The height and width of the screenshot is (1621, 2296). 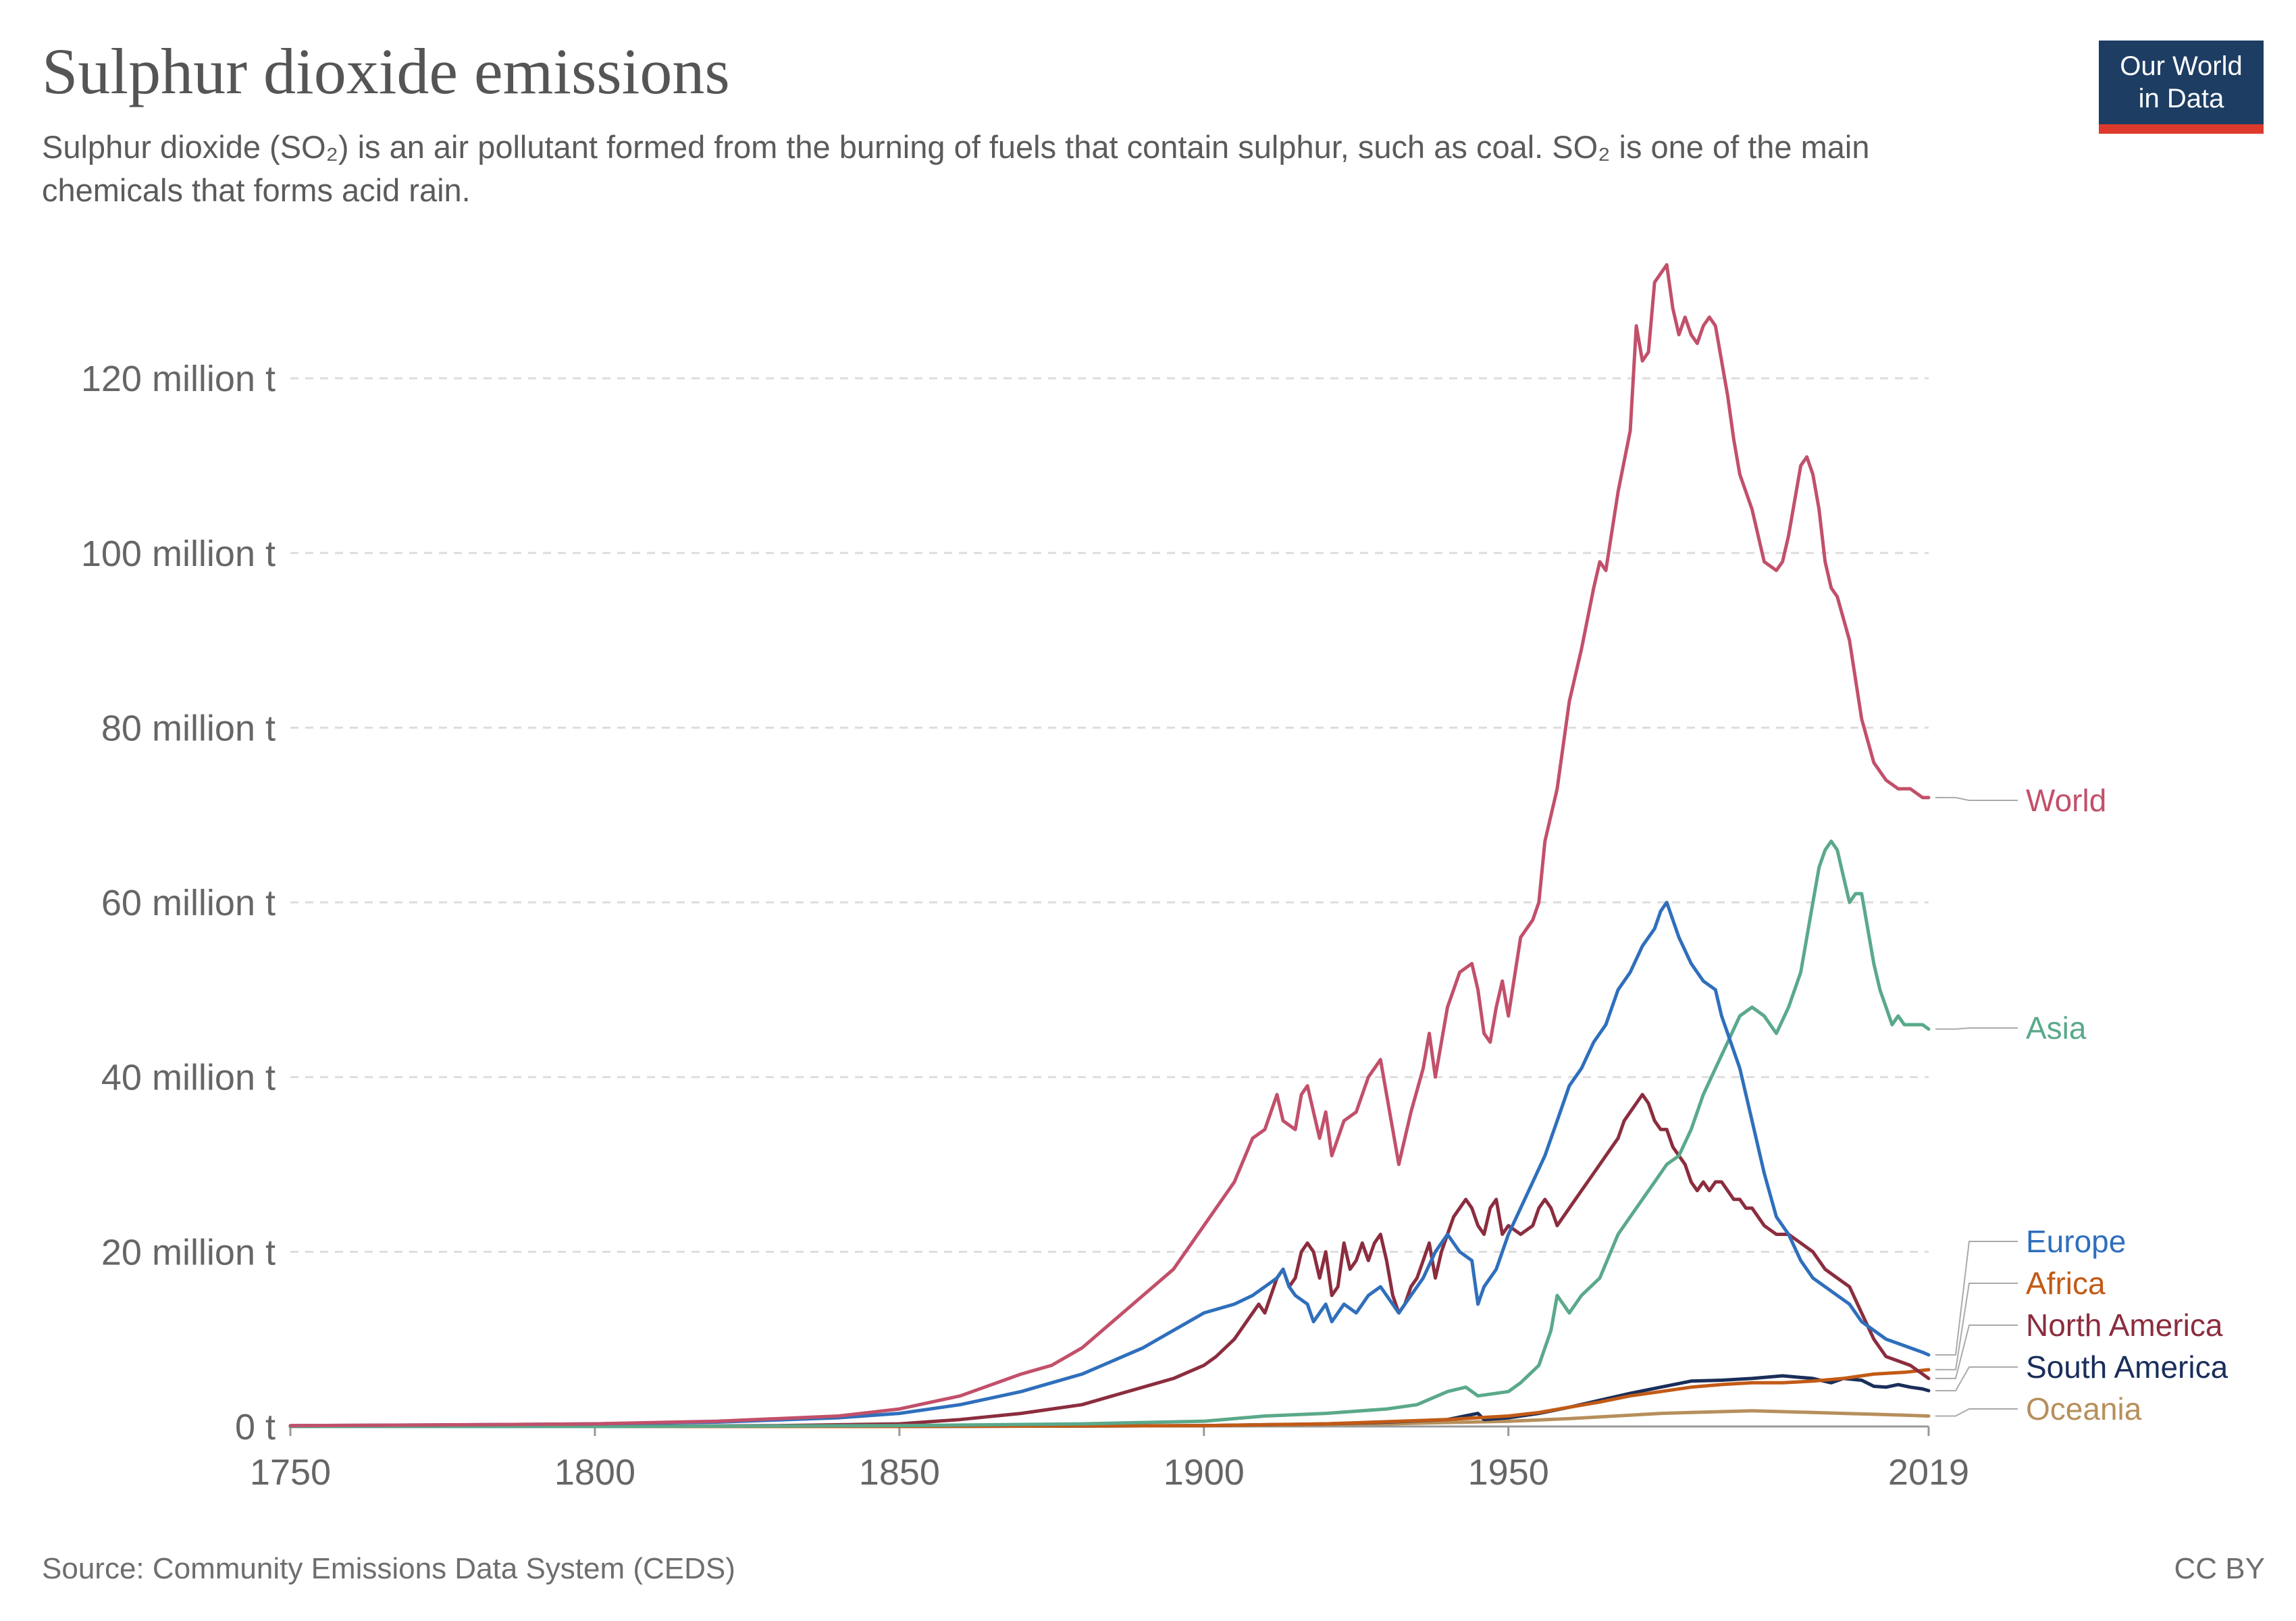 I want to click on x-tick-label: 1950, so click(x=1508, y=1472).